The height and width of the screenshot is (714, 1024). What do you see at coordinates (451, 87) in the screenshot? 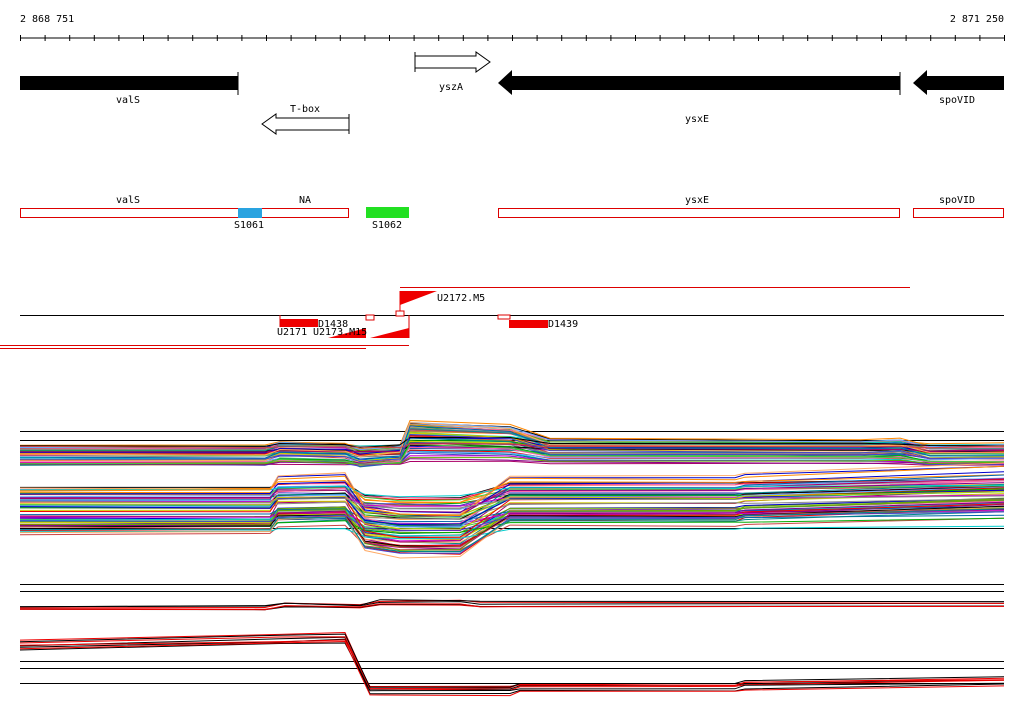
I see `gene-label: yszA` at bounding box center [451, 87].